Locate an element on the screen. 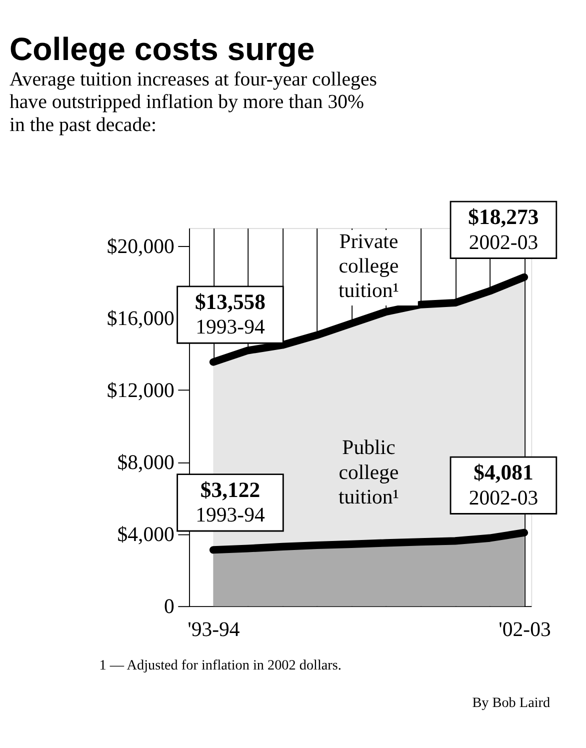 The width and height of the screenshot is (586, 748). text: 1 — Adjusted for inflation in 2002 dollars. is located at coordinates (220, 665).